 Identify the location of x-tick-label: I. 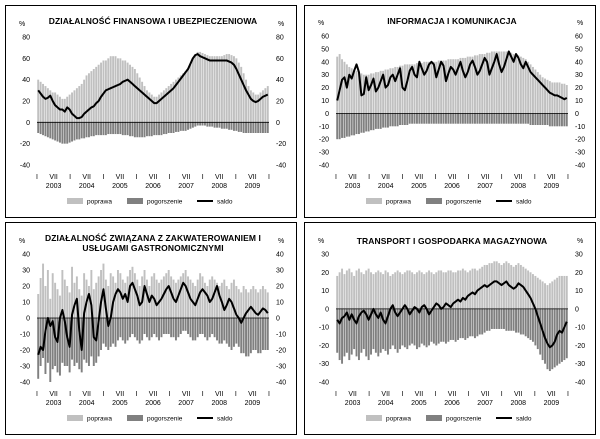
(70, 177).